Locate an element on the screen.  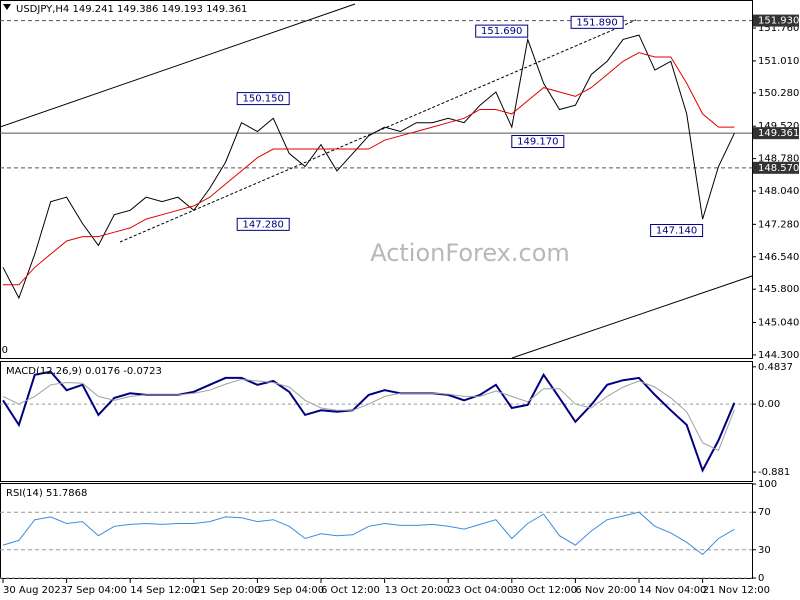
y-tick-label: 0.4837 is located at coordinates (775, 367).